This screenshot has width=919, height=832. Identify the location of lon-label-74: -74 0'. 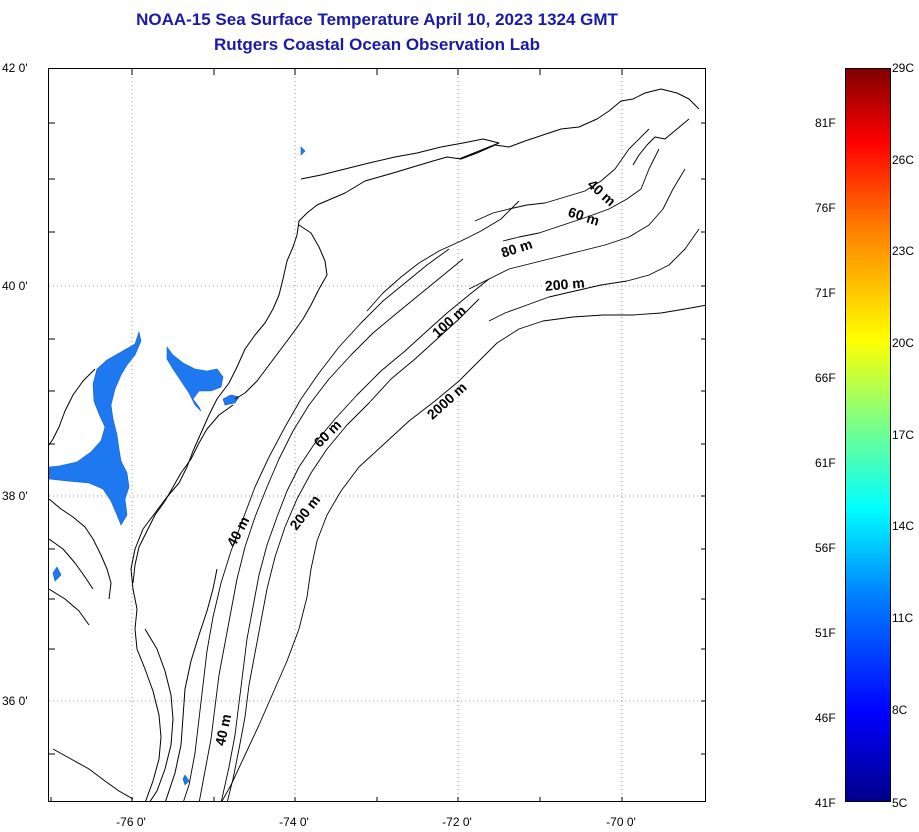
(294, 822).